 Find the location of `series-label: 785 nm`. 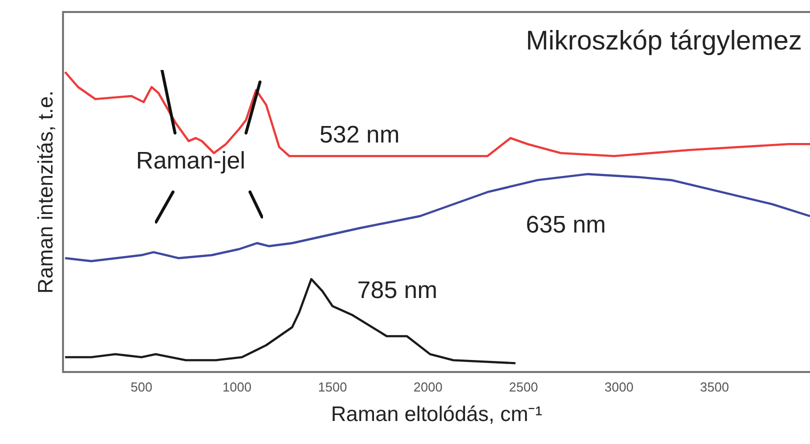

series-label: 785 nm is located at coordinates (397, 290).